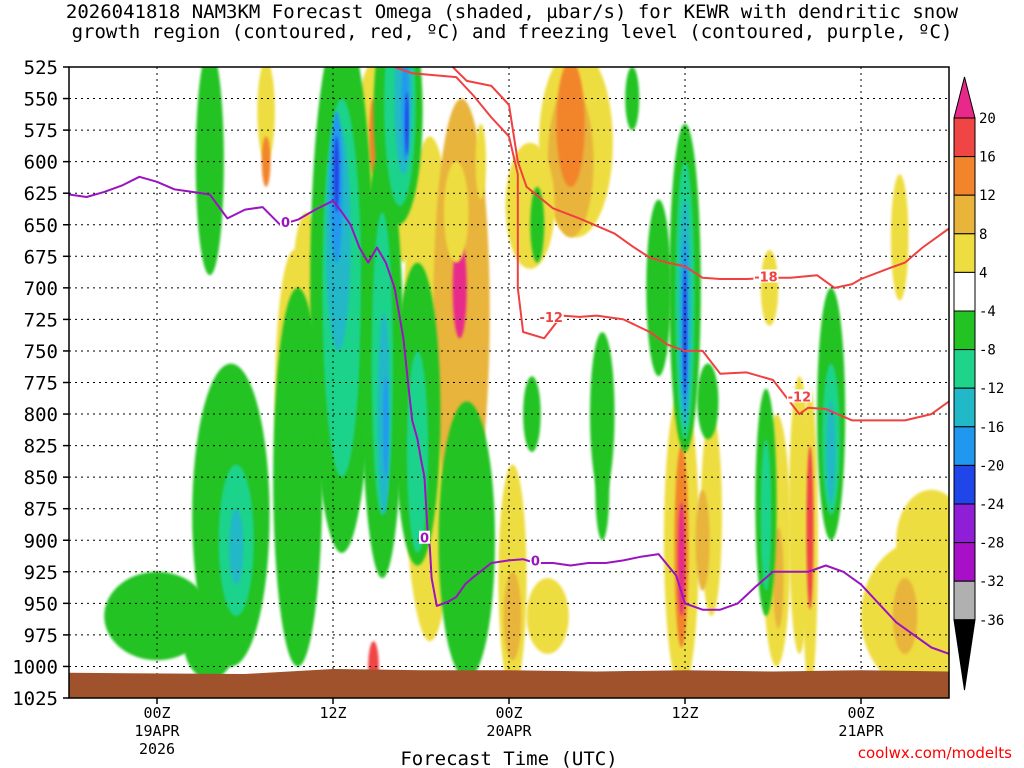 This screenshot has width=1024, height=768. I want to click on colorbar-label-0: 20, so click(987, 119).